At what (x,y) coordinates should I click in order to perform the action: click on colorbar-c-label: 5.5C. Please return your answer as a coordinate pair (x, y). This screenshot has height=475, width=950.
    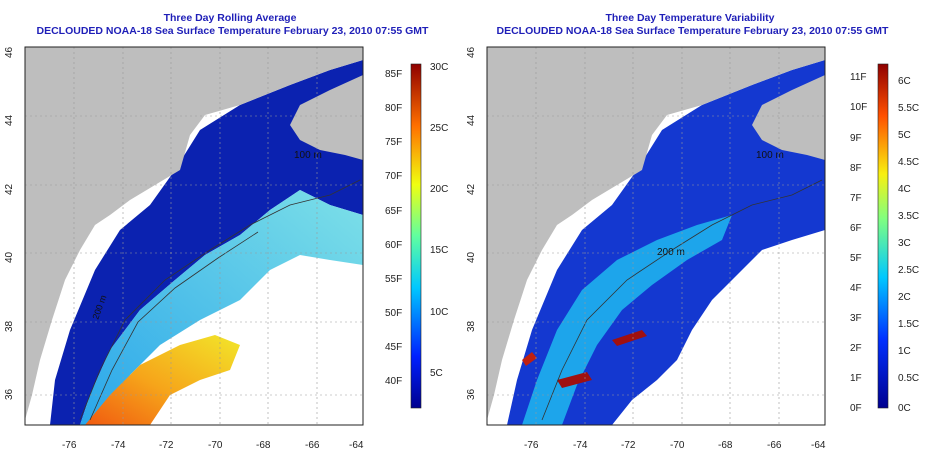
    Looking at the image, I should click on (908, 108).